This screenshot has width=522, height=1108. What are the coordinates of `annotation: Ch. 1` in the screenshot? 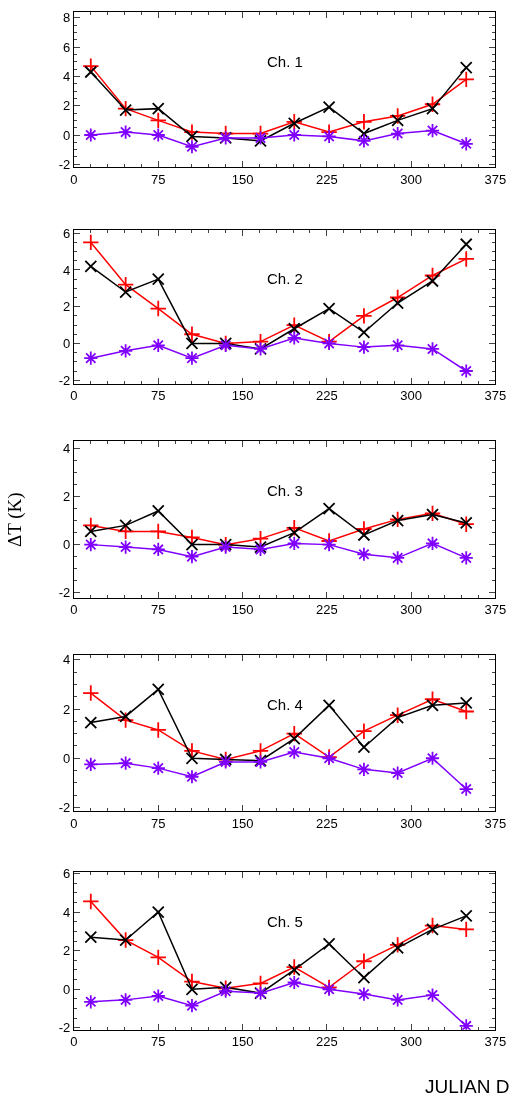 It's located at (285, 61).